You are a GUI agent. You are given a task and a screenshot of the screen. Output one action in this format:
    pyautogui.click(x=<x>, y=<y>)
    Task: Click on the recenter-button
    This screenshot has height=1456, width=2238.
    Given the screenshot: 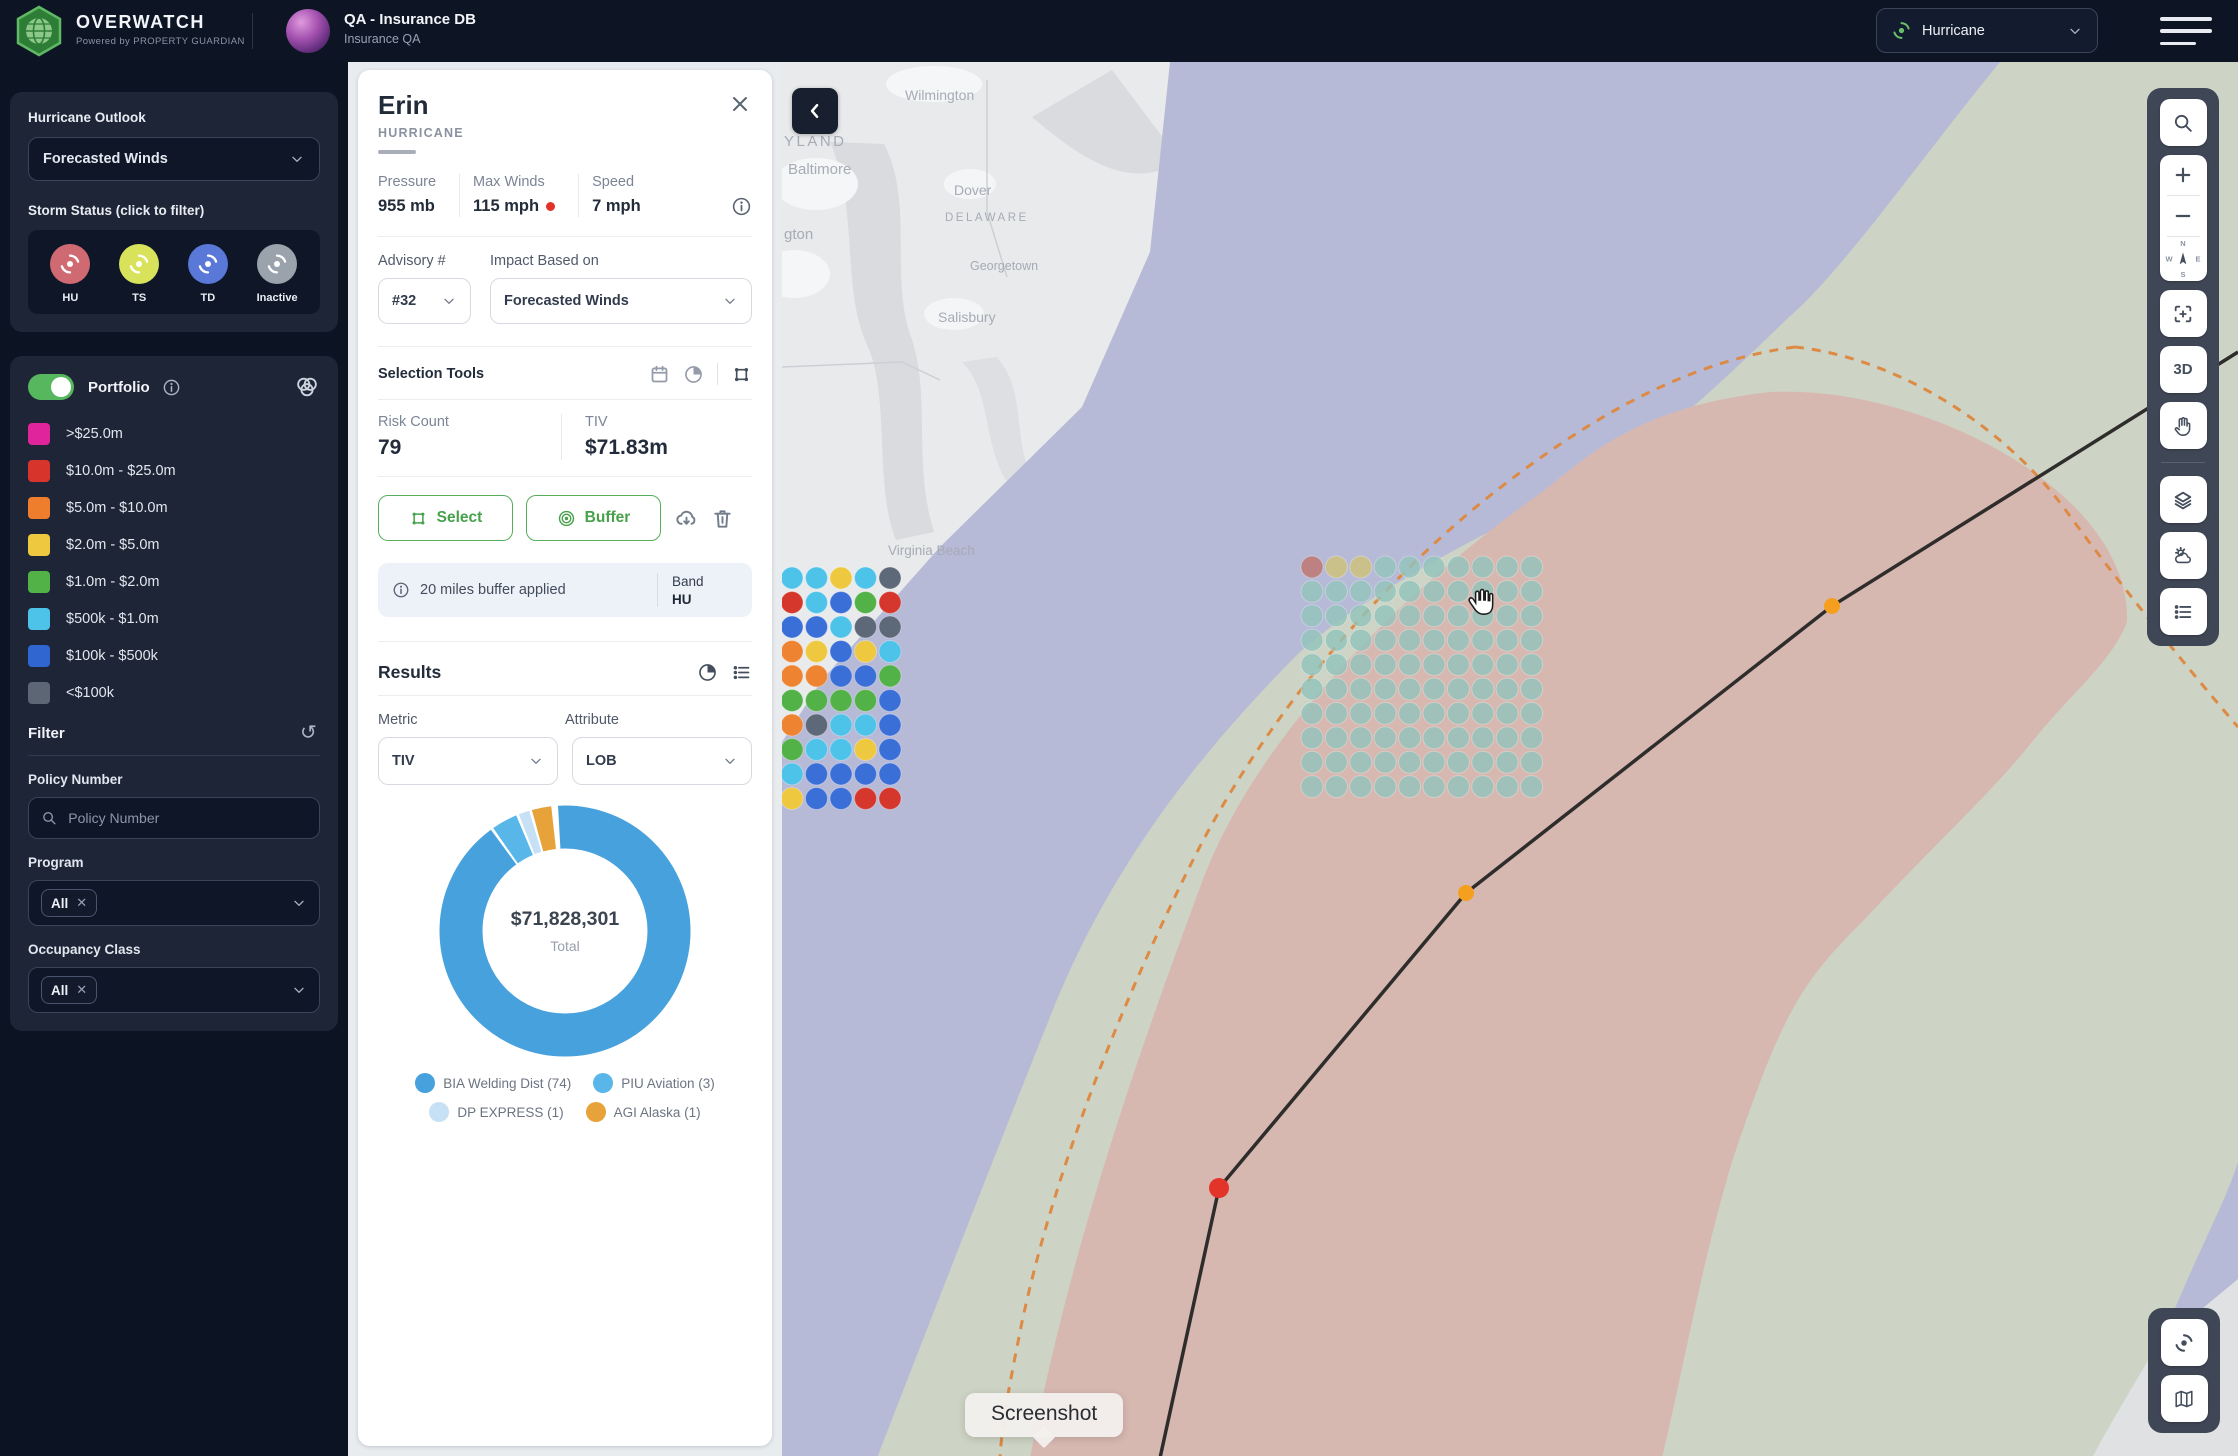 What is the action you would take?
    pyautogui.click(x=2183, y=313)
    